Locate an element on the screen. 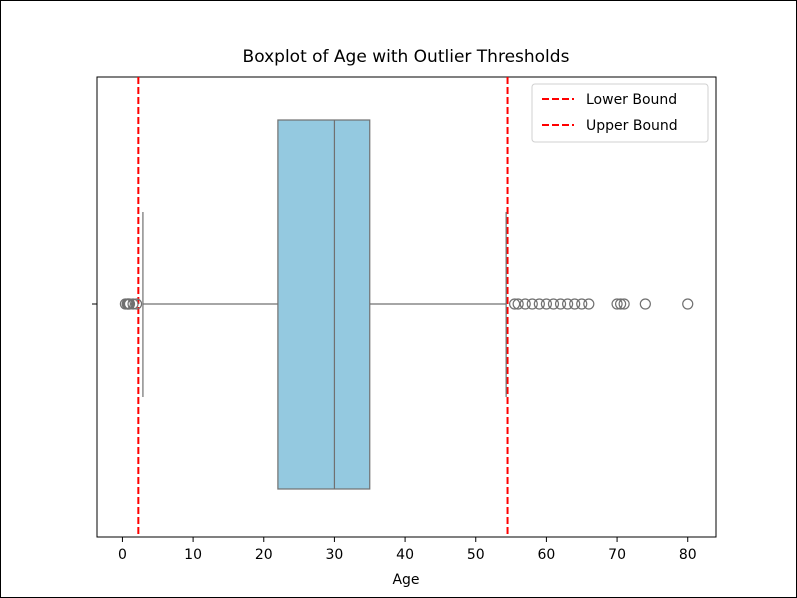 The image size is (797, 598). legend-box is located at coordinates (620, 113).